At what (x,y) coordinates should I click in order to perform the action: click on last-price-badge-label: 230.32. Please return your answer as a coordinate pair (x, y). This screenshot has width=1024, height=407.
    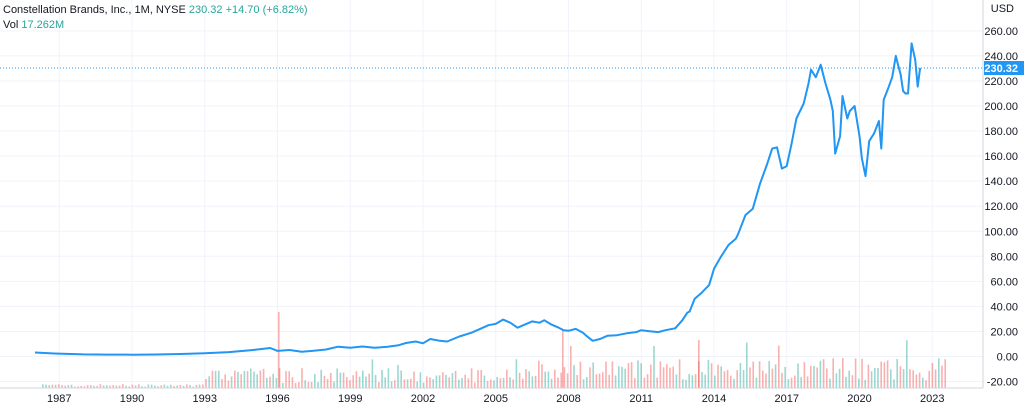
    Looking at the image, I should click on (1001, 69).